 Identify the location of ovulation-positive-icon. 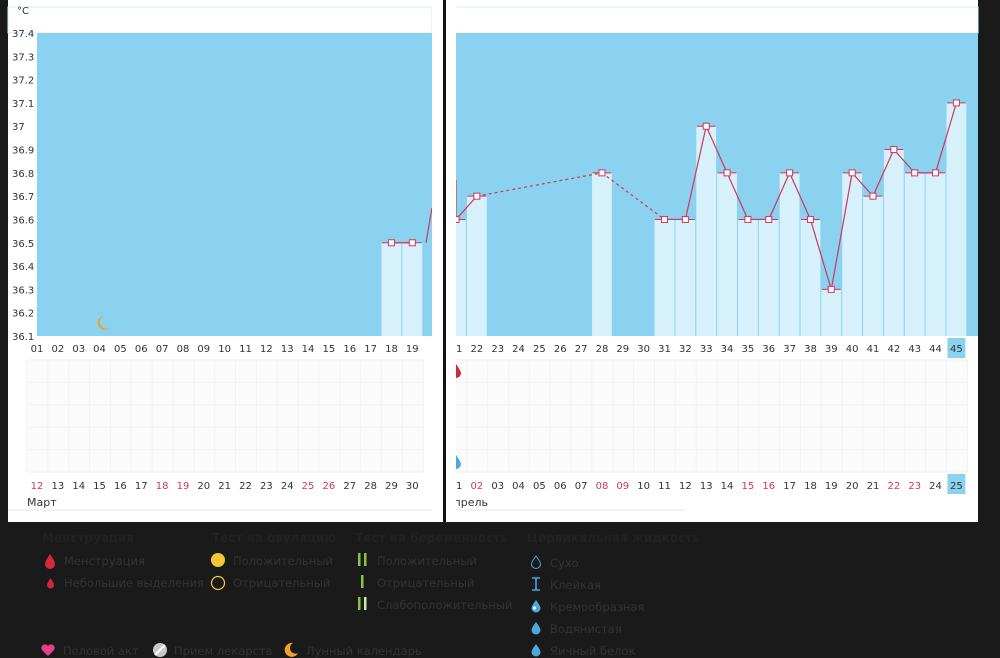
(218, 560).